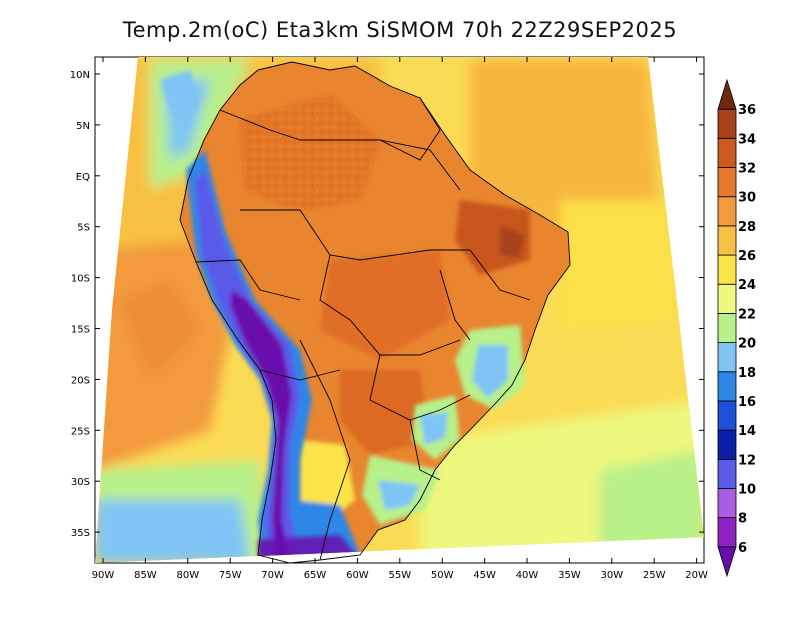 This screenshot has width=800, height=618. Describe the element at coordinates (747, 314) in the screenshot. I see `colorbar-label: 22` at that location.